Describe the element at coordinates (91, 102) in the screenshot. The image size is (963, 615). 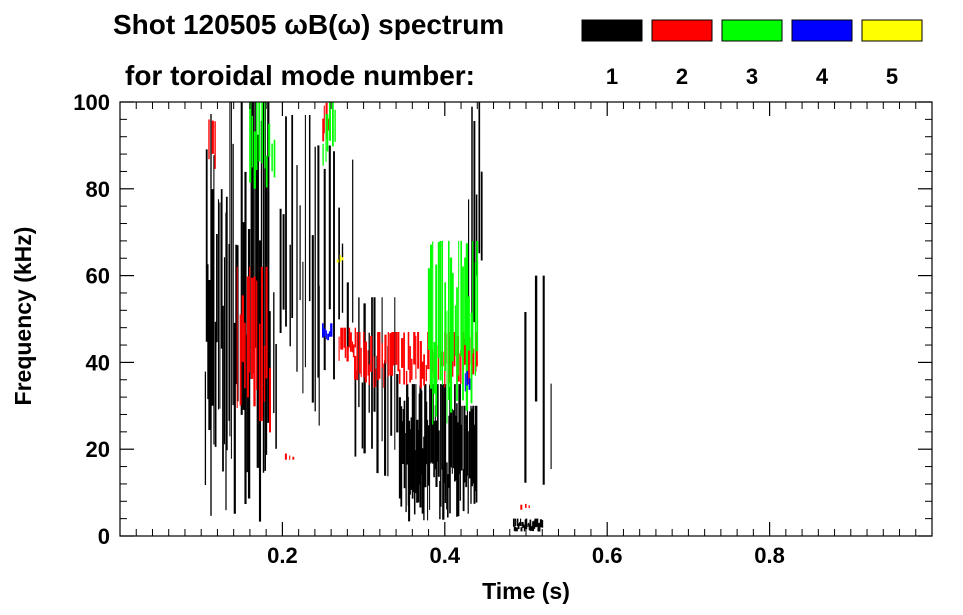
I see `y-tick-label: 100` at that location.